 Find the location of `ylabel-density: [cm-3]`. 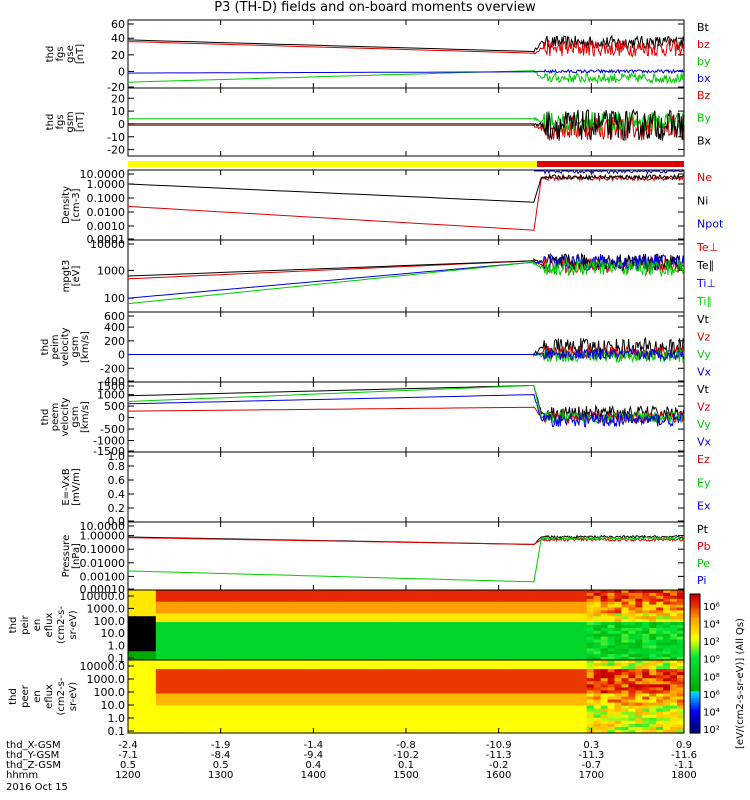

ylabel-density: [cm-3] is located at coordinates (76, 204).